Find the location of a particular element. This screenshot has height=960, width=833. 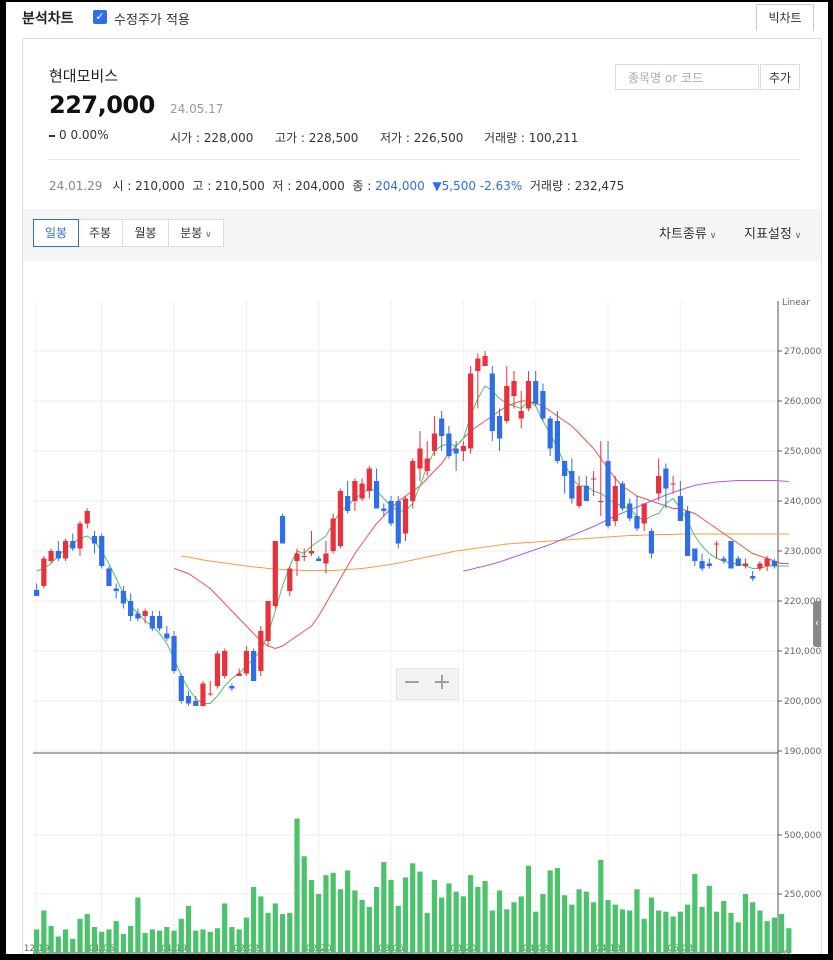

hover-close: 204,000 is located at coordinates (400, 186).